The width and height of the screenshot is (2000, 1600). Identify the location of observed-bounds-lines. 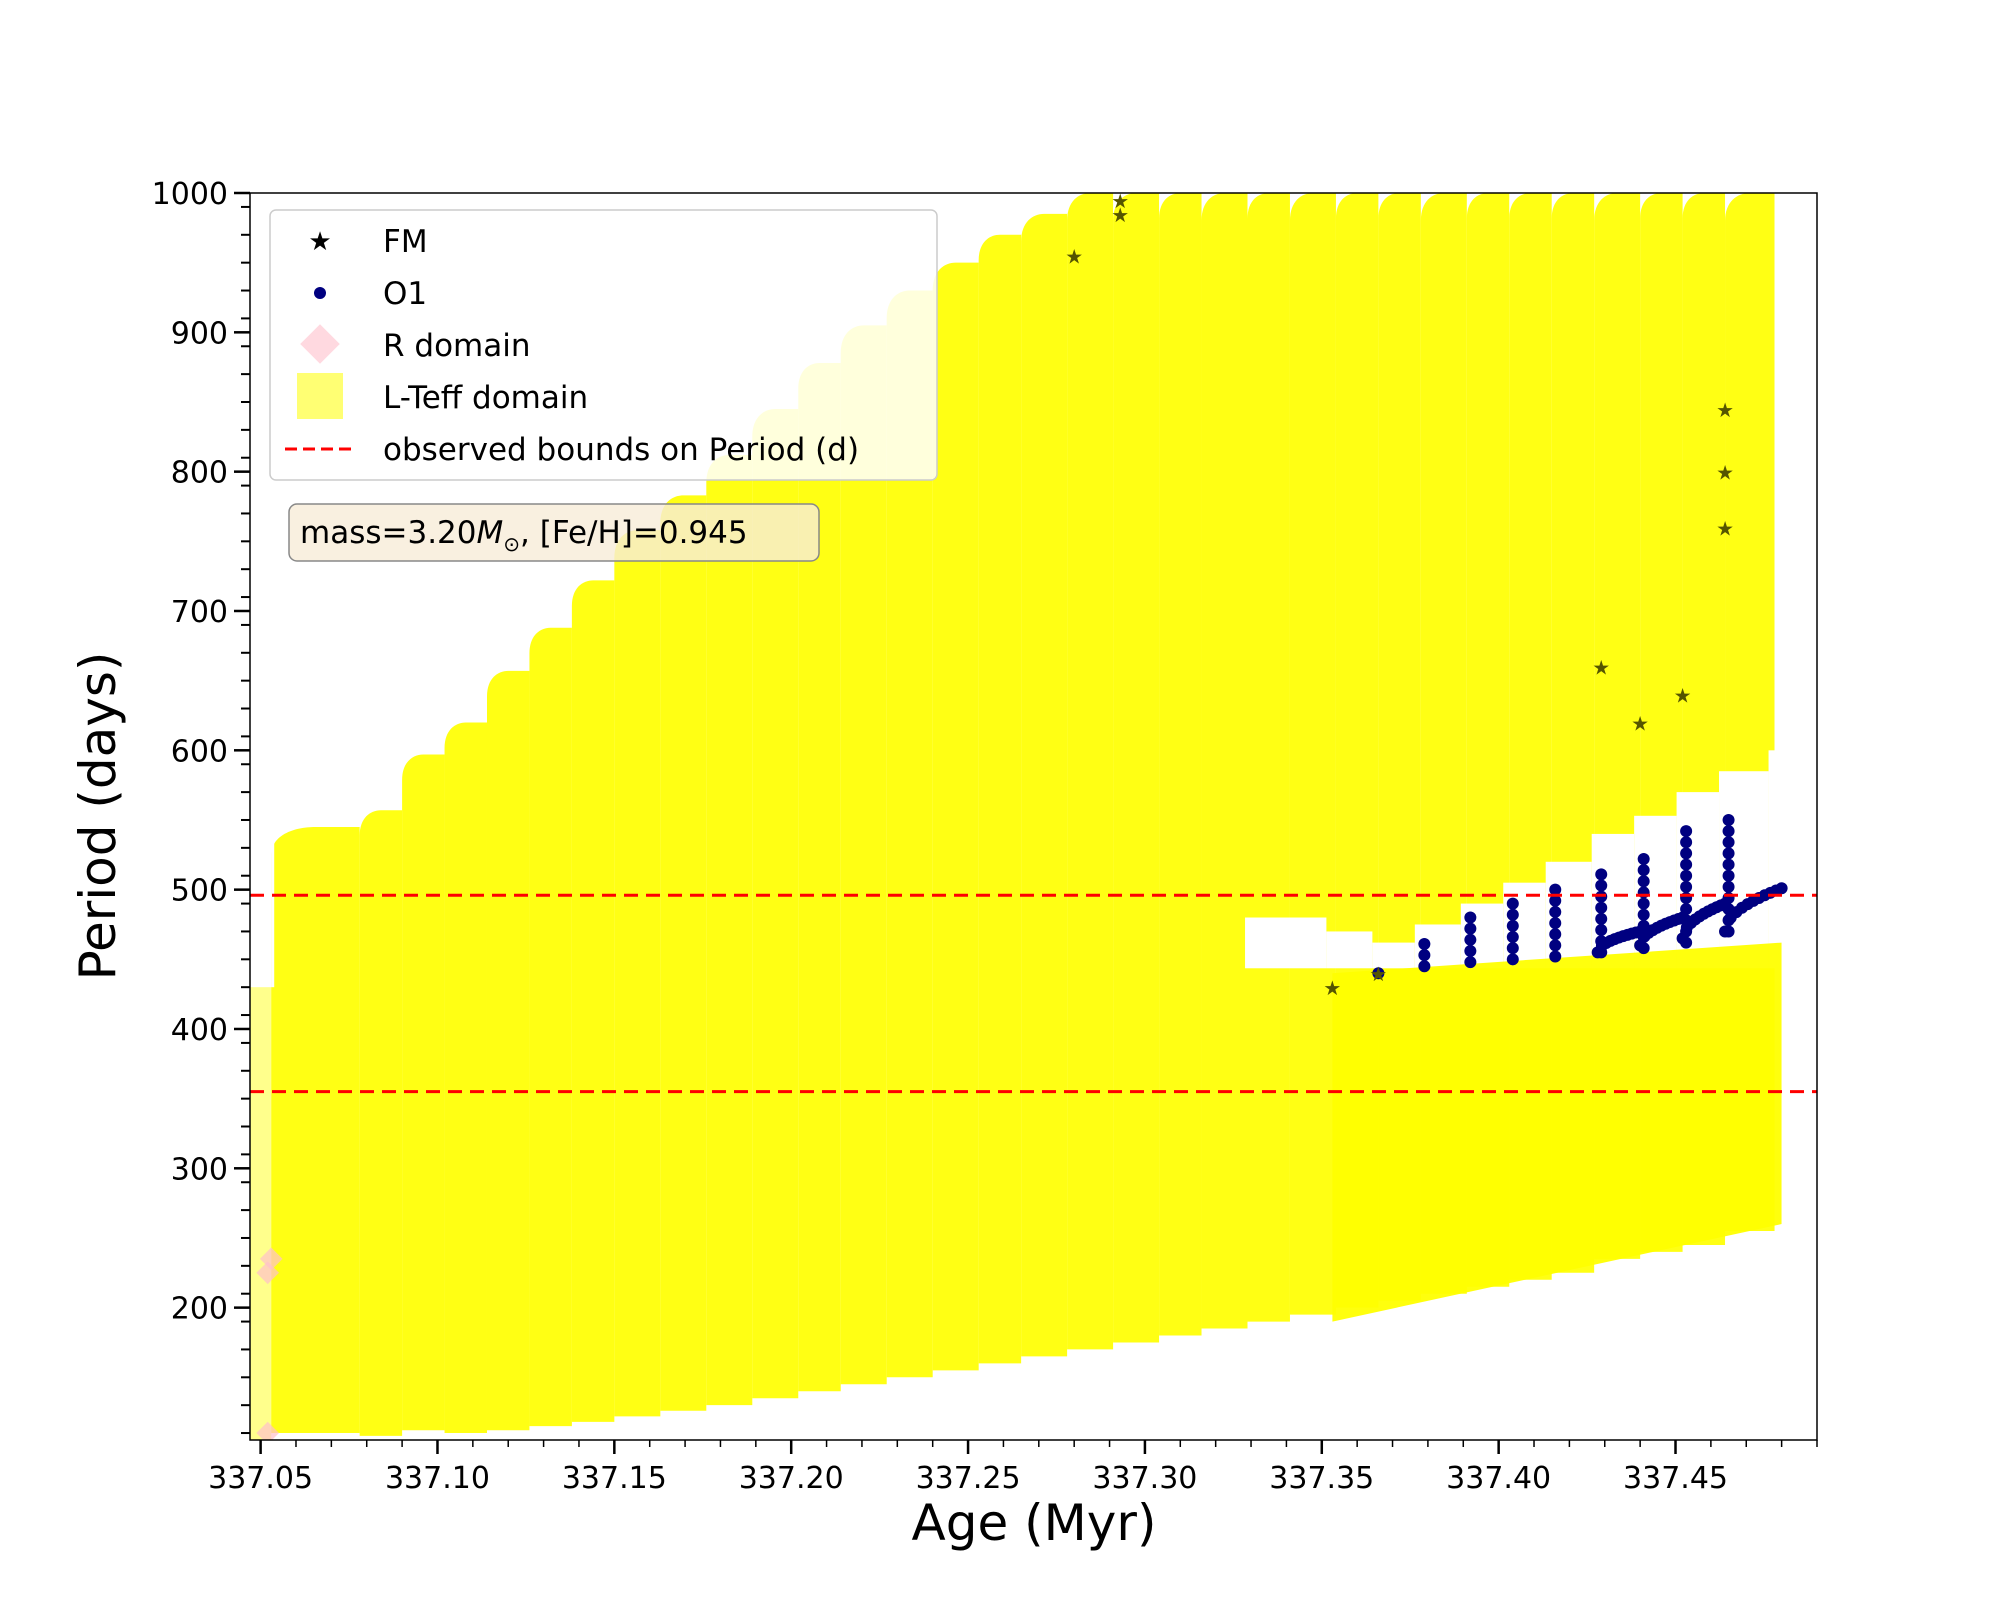
(1033, 993).